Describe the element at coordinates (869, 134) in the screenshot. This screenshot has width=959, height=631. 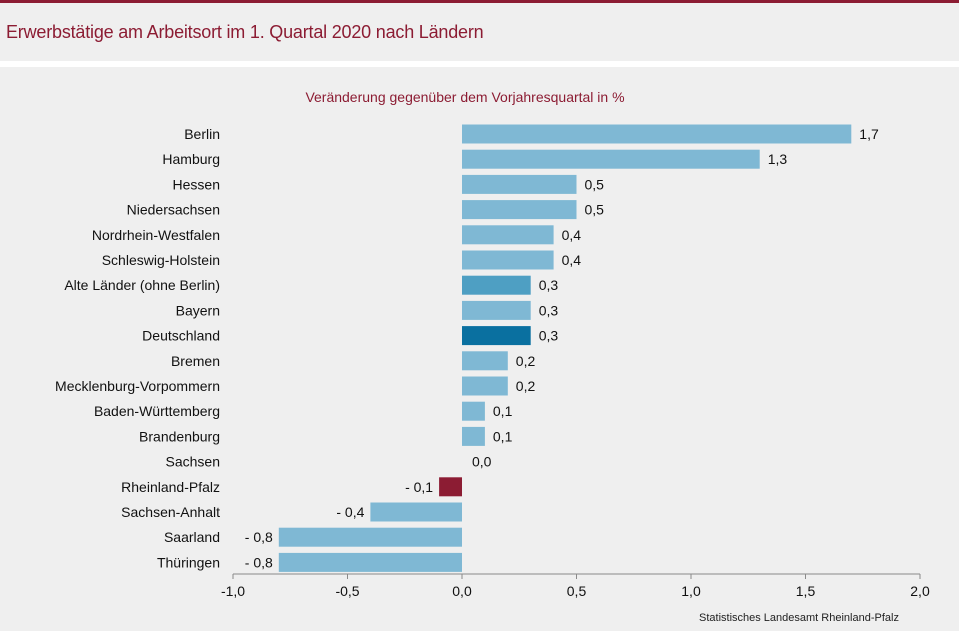
I see `data-label-berlin: 1,7` at that location.